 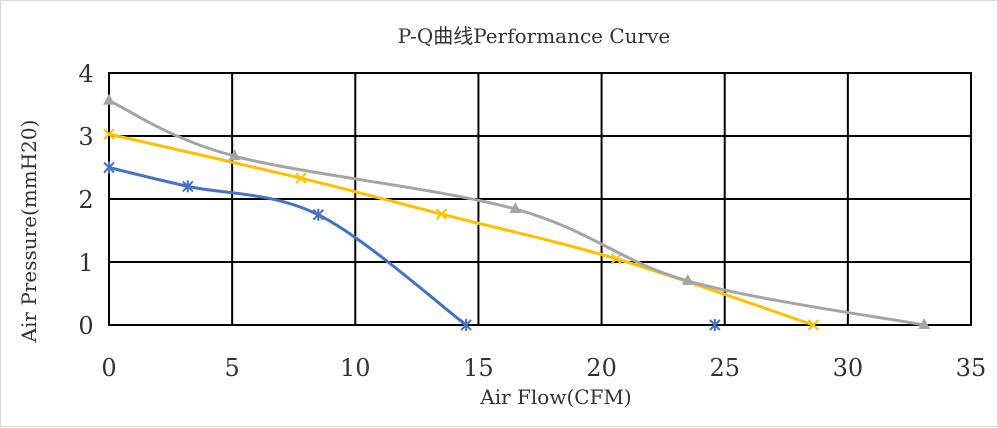 I want to click on x-tick-label: 10, so click(x=355, y=368).